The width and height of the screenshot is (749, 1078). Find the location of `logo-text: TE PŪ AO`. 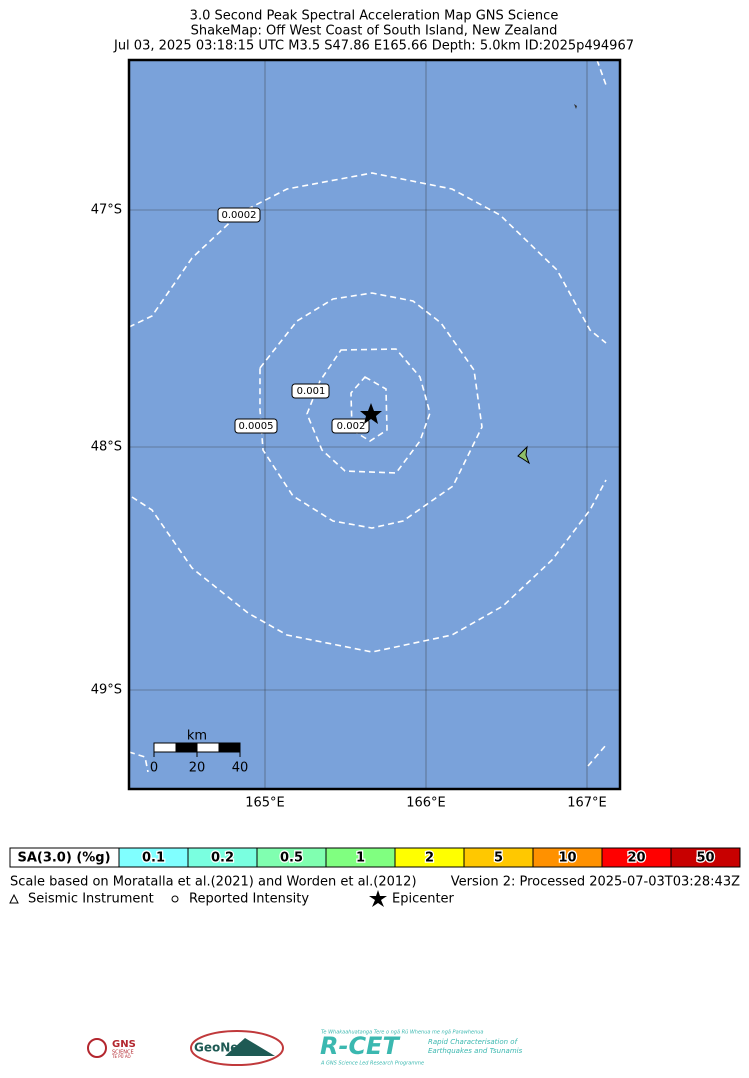

logo-text: TE PŪ AO is located at coordinates (121, 1056).